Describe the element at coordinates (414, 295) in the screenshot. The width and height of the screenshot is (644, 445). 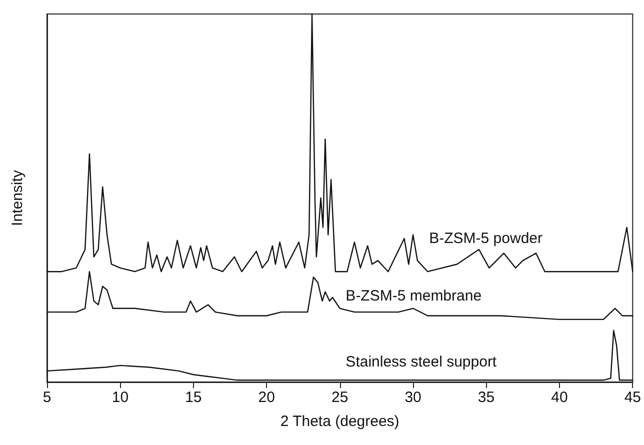
I see `series-label: B-ZSM-5 membrane` at that location.